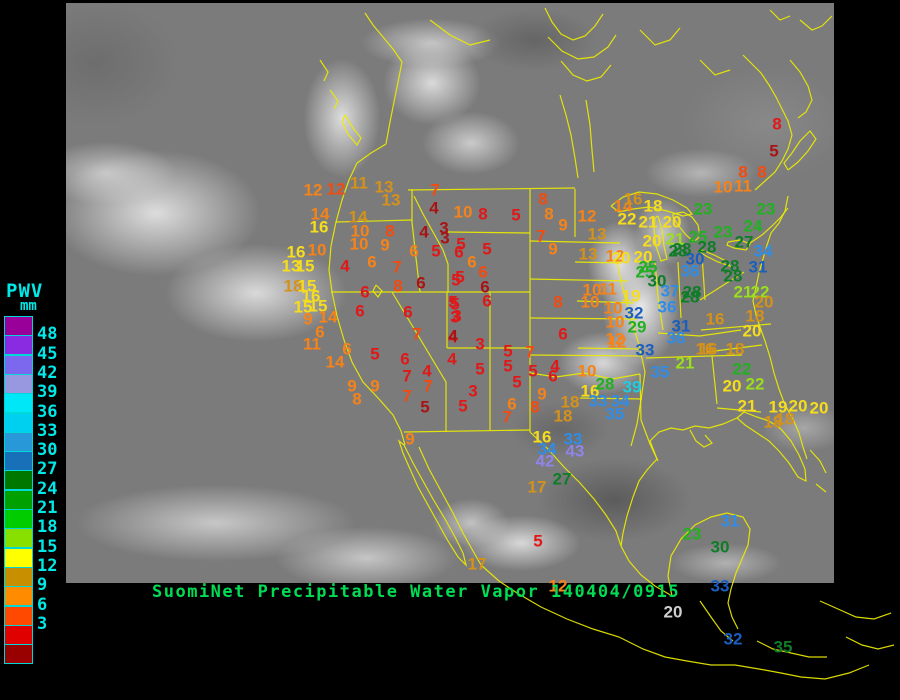  Describe the element at coordinates (648, 222) in the screenshot. I see `station-value: 21` at that location.